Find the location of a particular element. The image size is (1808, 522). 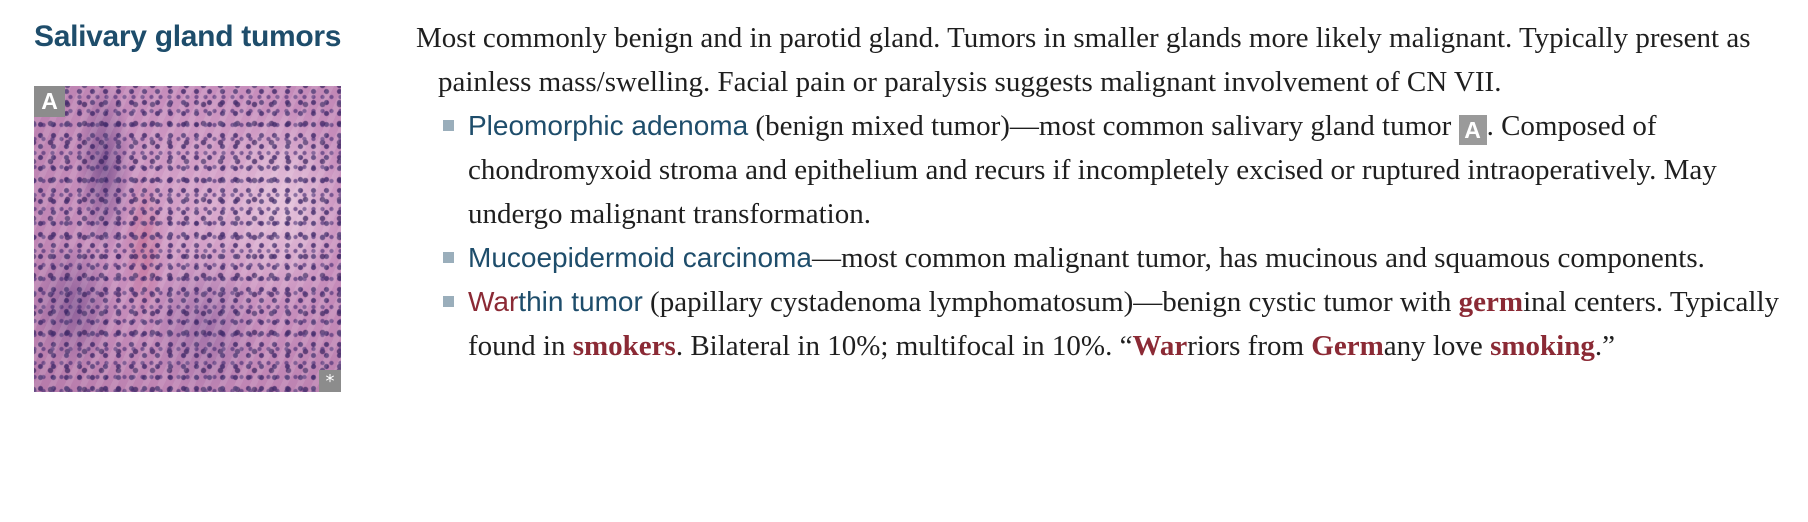

mnemonic-war: War is located at coordinates (1160, 346).